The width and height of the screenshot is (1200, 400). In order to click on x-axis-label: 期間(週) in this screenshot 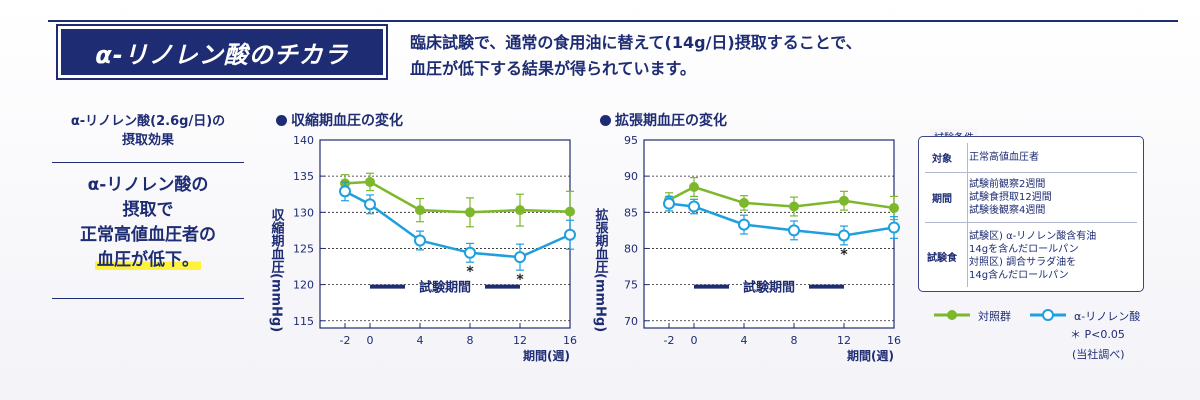, I will do `click(870, 355)`.